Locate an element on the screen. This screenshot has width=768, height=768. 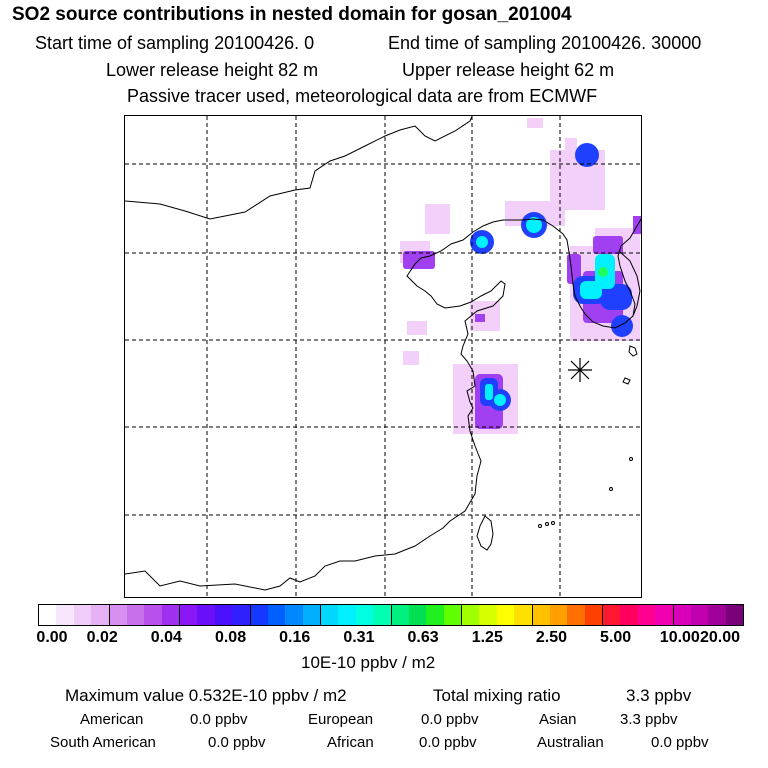
colorbar-tick-label: 1.25 is located at coordinates (487, 637).